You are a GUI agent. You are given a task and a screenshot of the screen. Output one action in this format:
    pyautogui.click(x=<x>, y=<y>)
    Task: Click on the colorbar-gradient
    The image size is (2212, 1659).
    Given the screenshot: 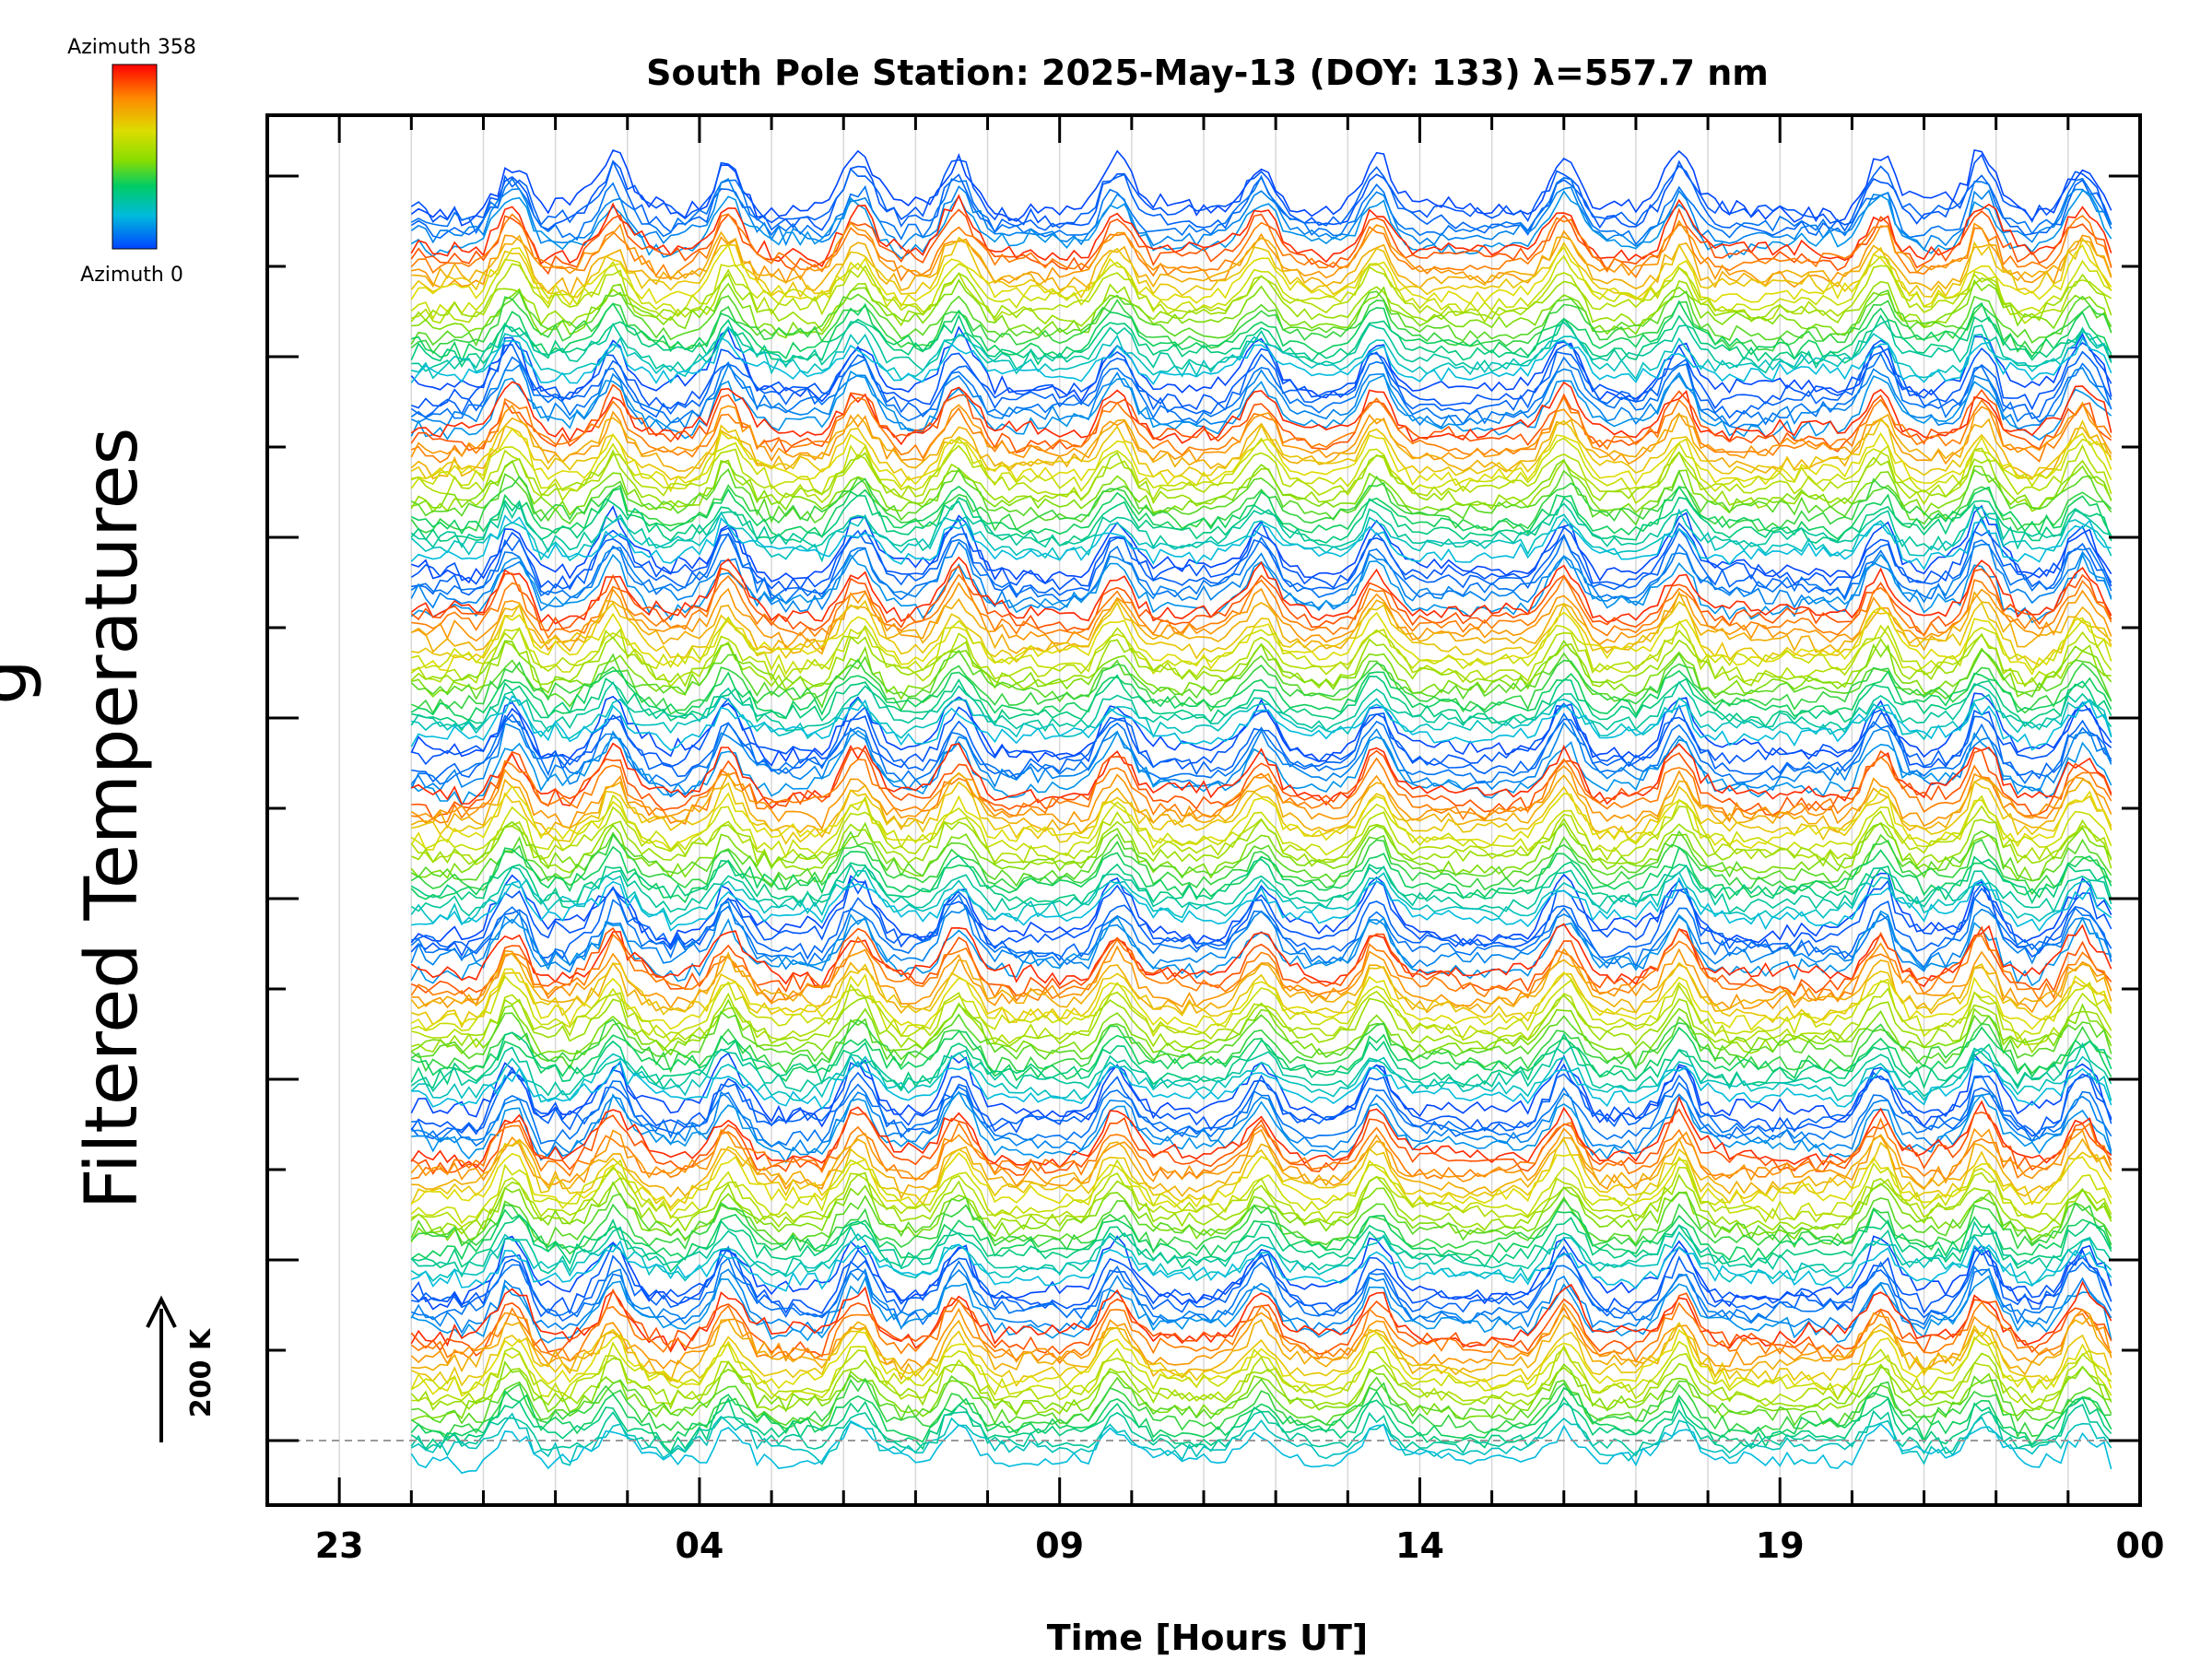 What is the action you would take?
    pyautogui.click(x=135, y=157)
    